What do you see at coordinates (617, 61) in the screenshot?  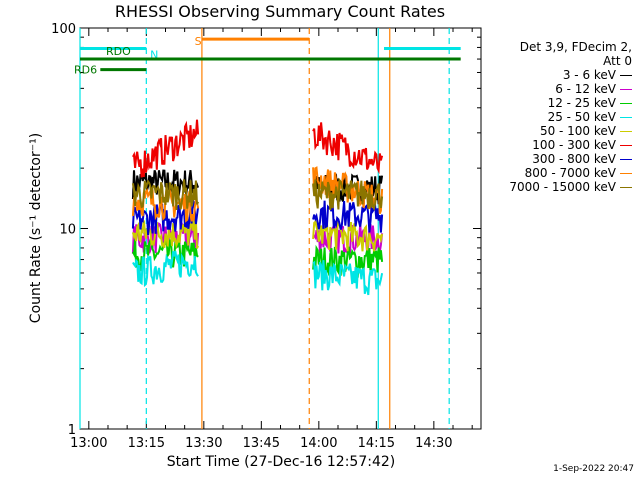 I see `legend-header-line2: Att 0` at bounding box center [617, 61].